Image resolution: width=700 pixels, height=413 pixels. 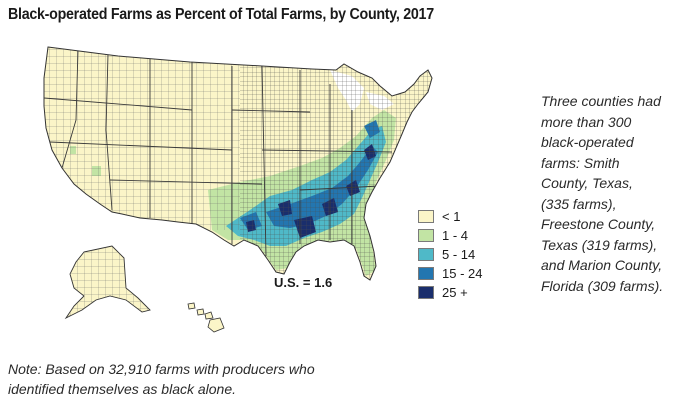 What do you see at coordinates (107, 282) in the screenshot?
I see `alaska-shape` at bounding box center [107, 282].